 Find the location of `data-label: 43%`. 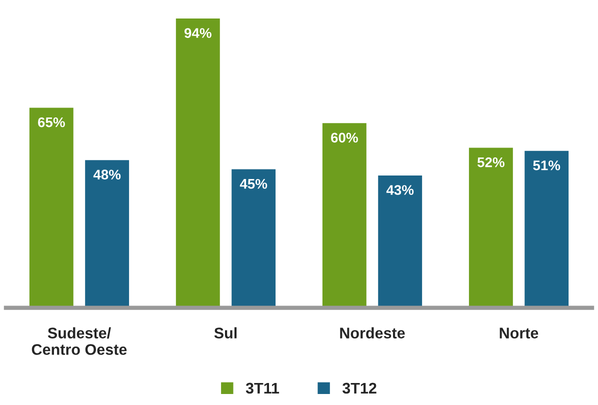

data-label: 43% is located at coordinates (400, 190).